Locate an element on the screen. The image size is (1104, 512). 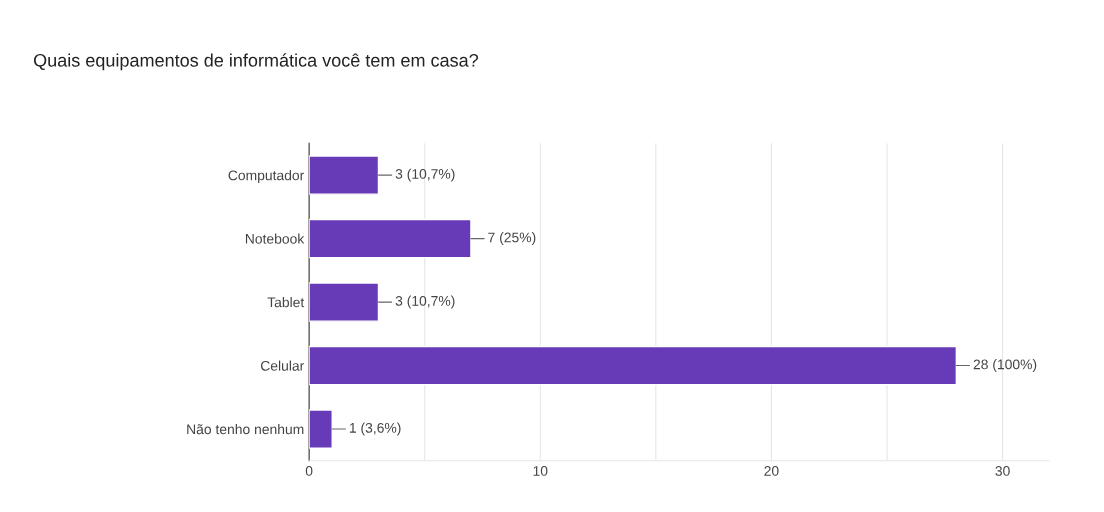
y-tick-label: Notebook is located at coordinates (275, 238).